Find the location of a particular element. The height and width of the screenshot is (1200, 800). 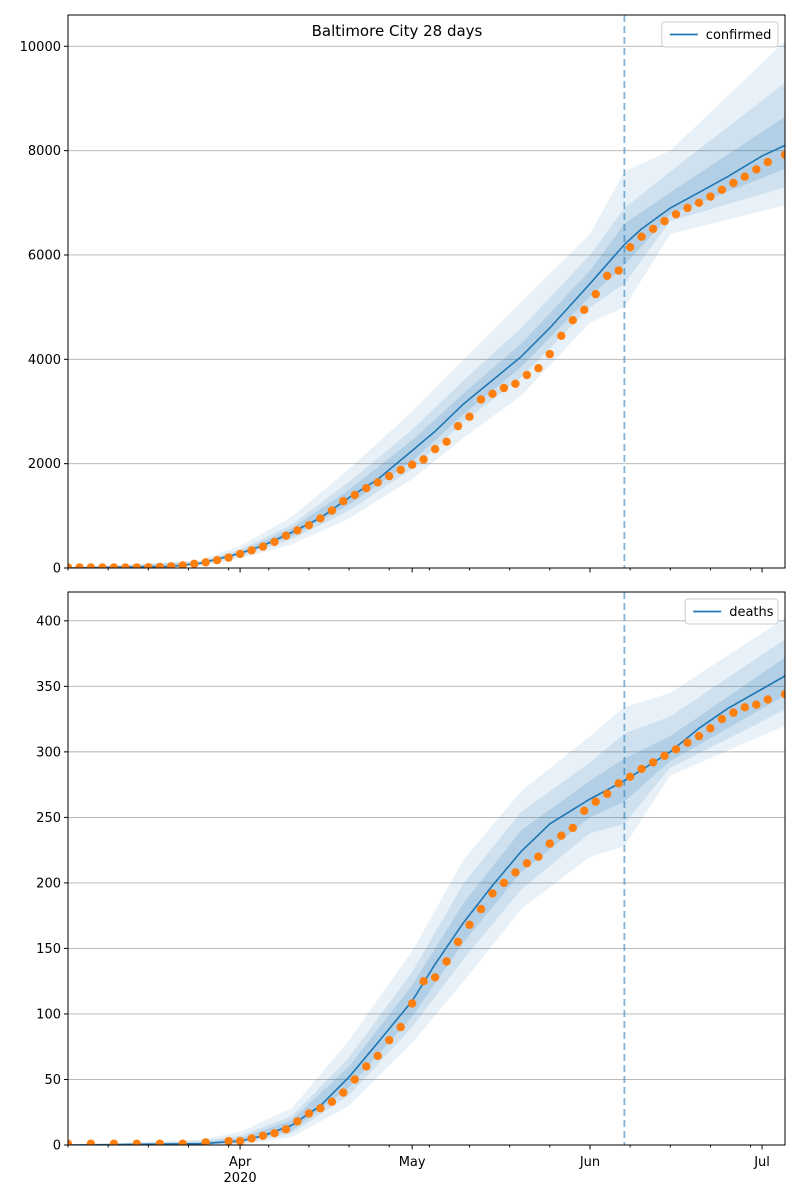

y-tick-label: 6000 is located at coordinates (44, 255).